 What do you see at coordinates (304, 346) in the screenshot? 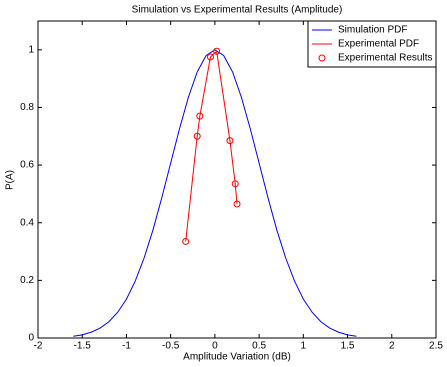
I see `x-tick-label: 1` at bounding box center [304, 346].